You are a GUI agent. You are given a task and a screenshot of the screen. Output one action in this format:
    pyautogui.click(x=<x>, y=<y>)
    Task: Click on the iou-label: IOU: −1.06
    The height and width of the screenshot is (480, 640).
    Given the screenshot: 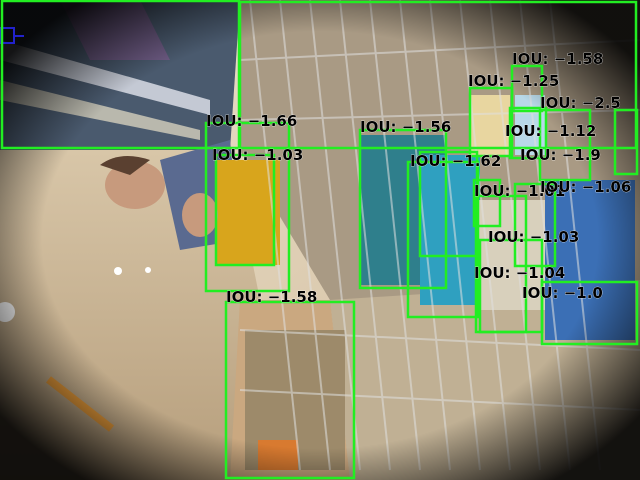 What is the action you would take?
    pyautogui.click(x=585, y=187)
    